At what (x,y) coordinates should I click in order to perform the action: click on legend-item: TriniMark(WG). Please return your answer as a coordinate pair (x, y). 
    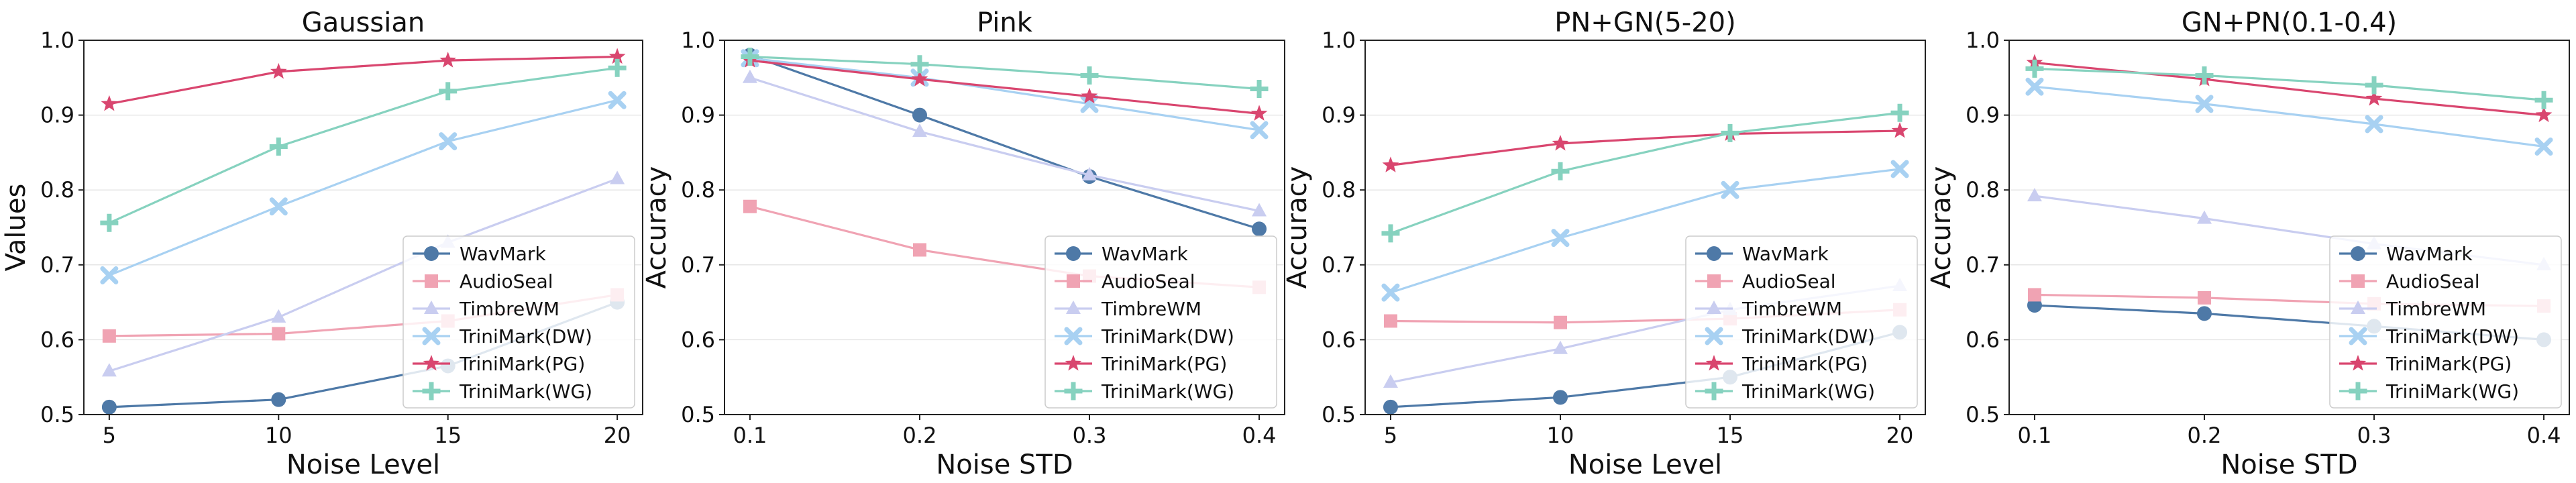
    Looking at the image, I should click on (502, 391).